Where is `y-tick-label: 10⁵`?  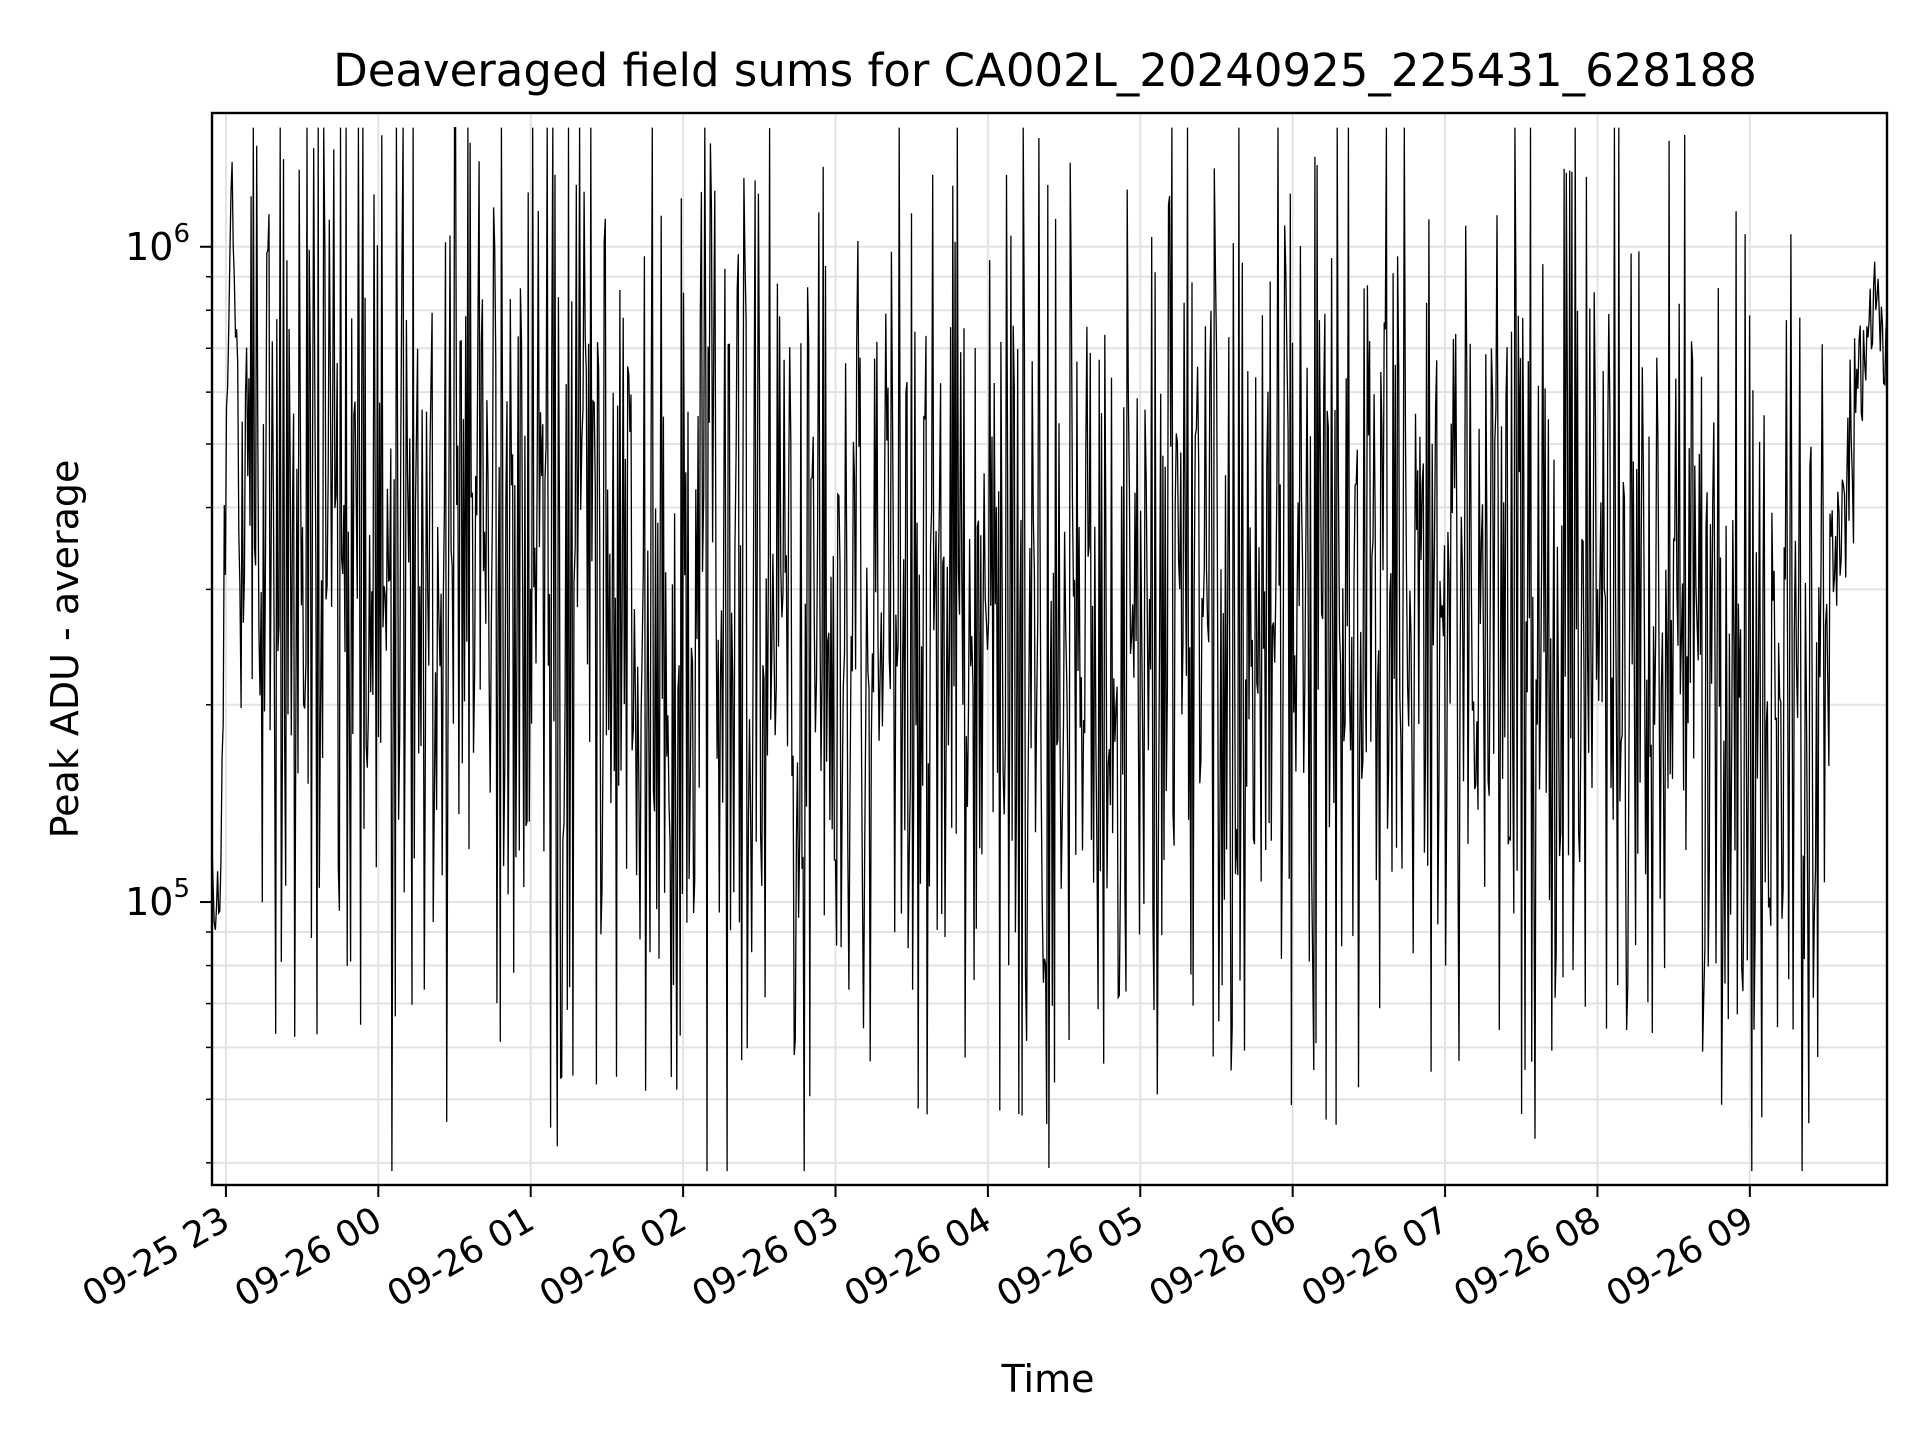
y-tick-label: 10⁵ is located at coordinates (157, 899).